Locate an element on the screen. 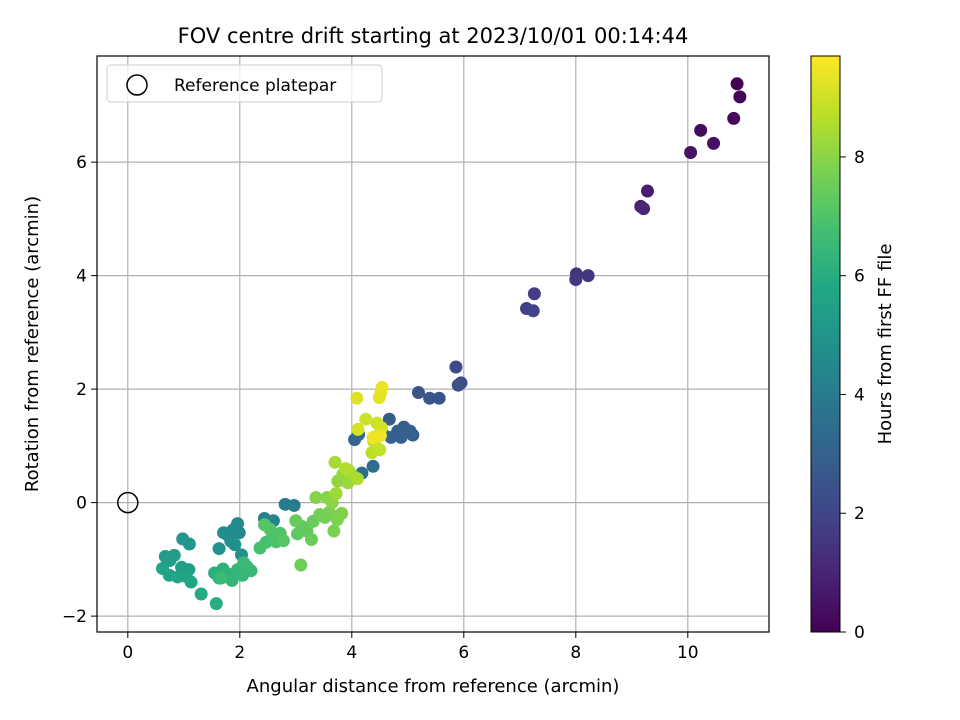 The height and width of the screenshot is (720, 960). x-tick-label: 0 is located at coordinates (127, 653).